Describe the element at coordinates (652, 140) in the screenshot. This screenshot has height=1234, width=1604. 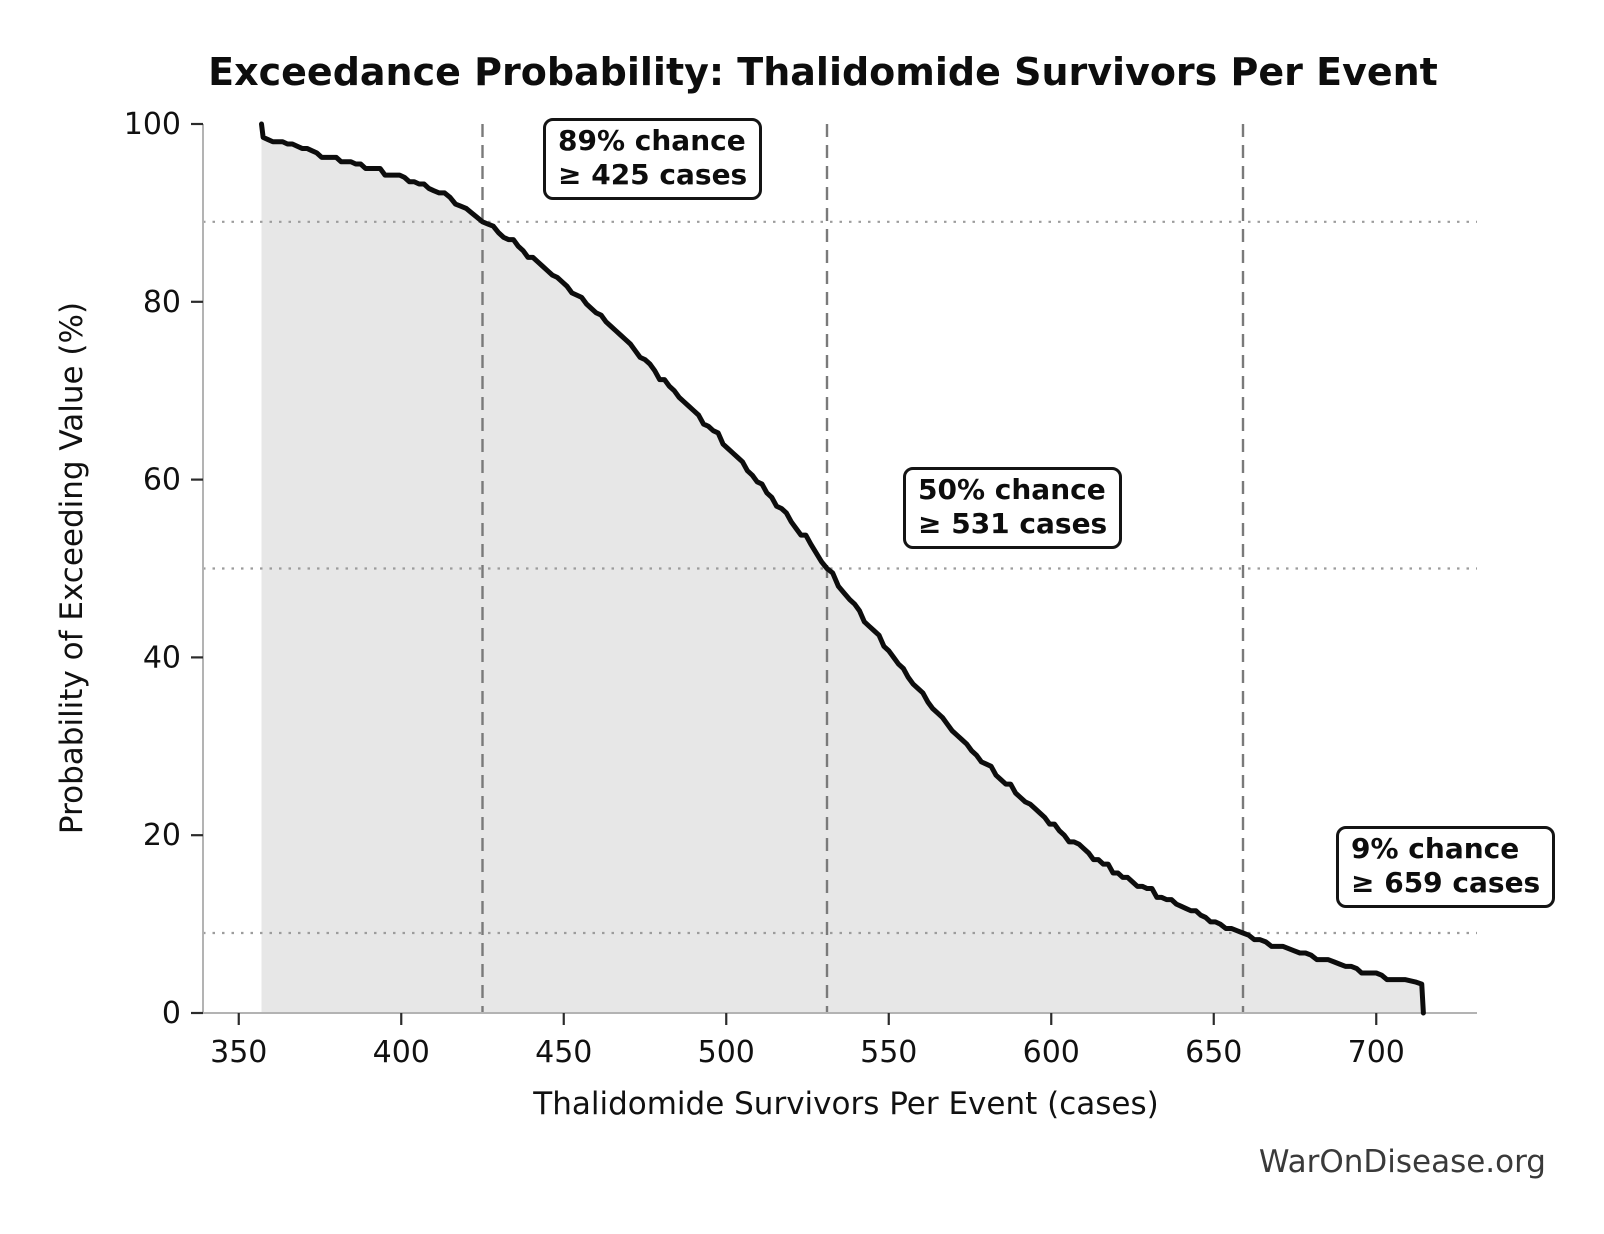
I see `annotation-89-line1: 89% chance` at that location.